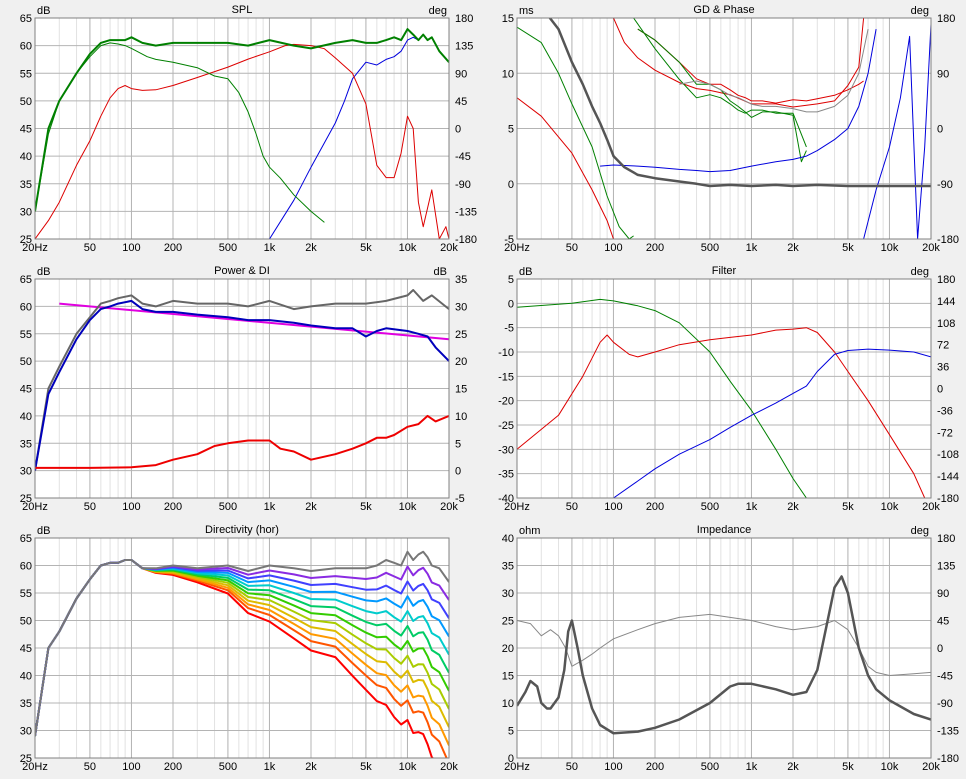  What do you see at coordinates (26, 499) in the screenshot?
I see `power-di-y-tick-label: 25` at bounding box center [26, 499].